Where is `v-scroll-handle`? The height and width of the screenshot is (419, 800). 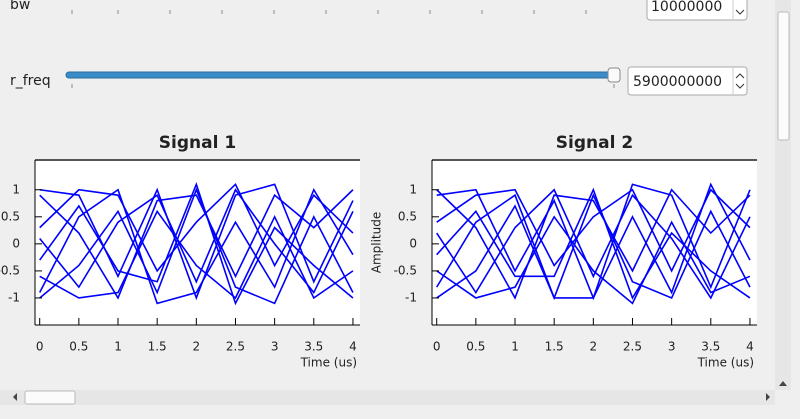
v-scroll-handle is located at coordinates (783, 76).